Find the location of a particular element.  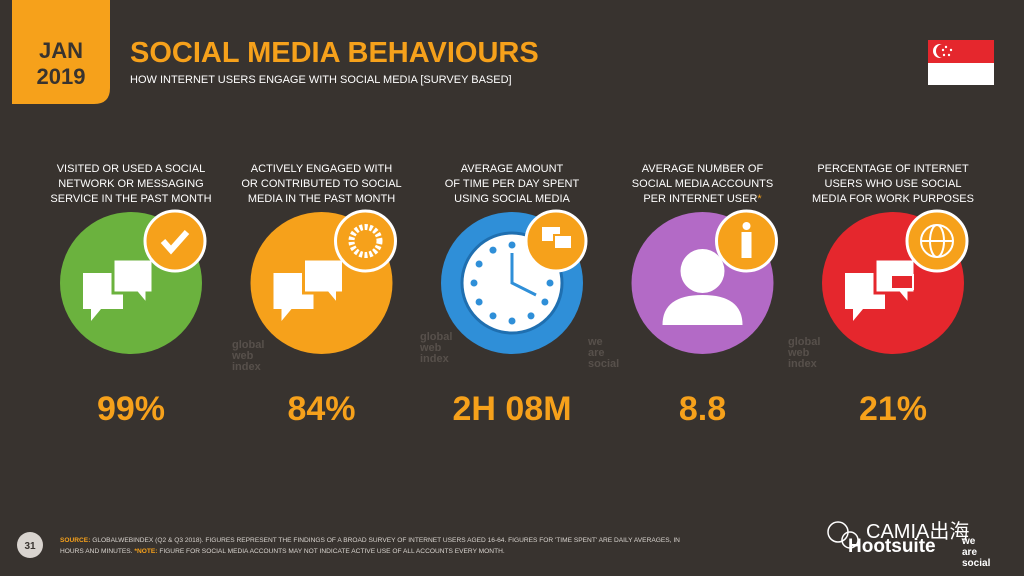

stat-label-text: SOCIAL MEDIA ACCOUNTS is located at coordinates (702, 184).